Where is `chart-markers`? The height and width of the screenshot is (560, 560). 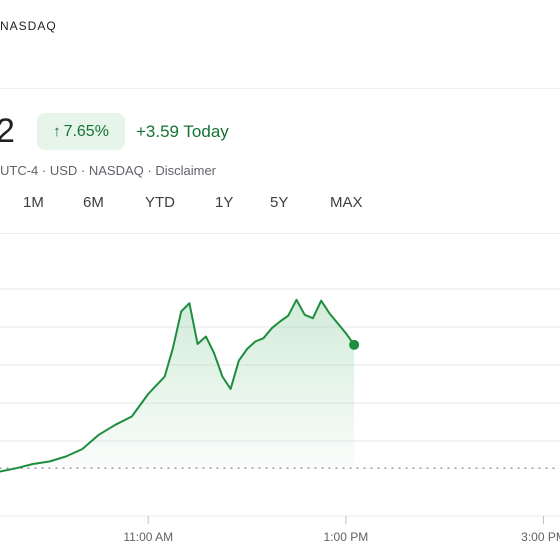 chart-markers is located at coordinates (354, 344).